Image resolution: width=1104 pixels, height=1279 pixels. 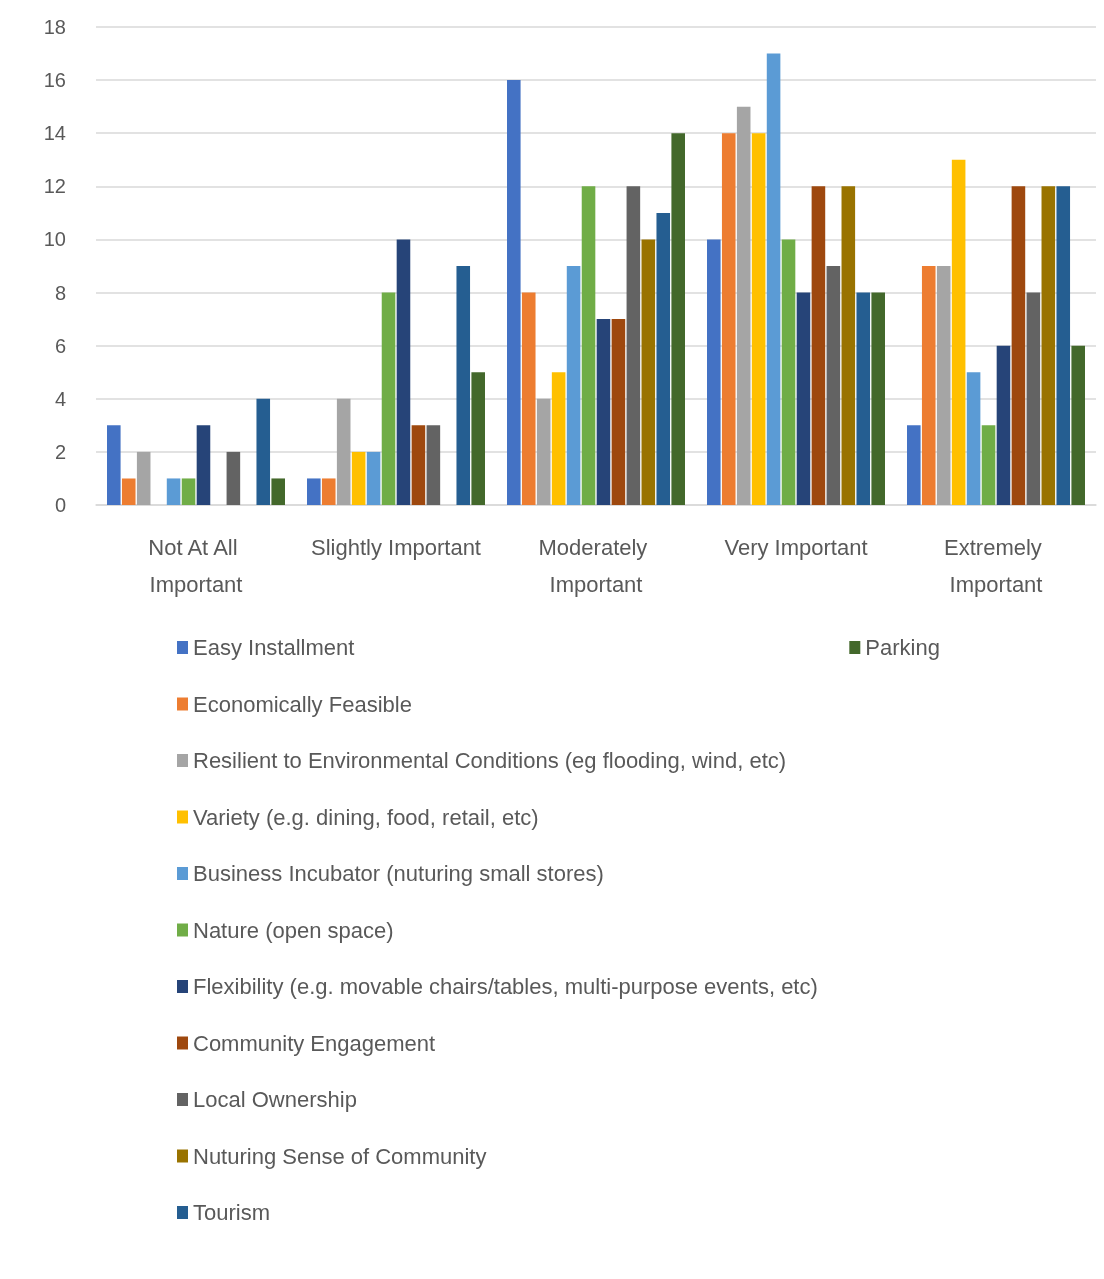 What do you see at coordinates (314, 1043) in the screenshot?
I see `legend-label: Community Engagement` at bounding box center [314, 1043].